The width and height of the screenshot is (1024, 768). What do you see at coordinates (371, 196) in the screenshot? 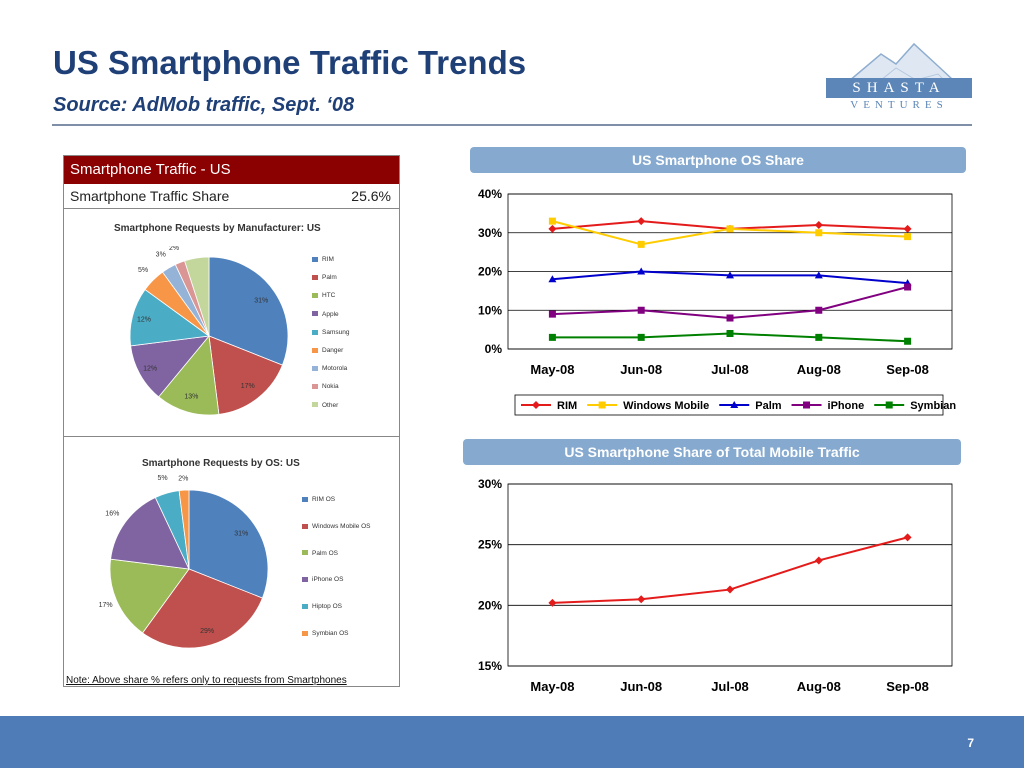
I see `traffic-share-value: 25.6%` at bounding box center [371, 196].